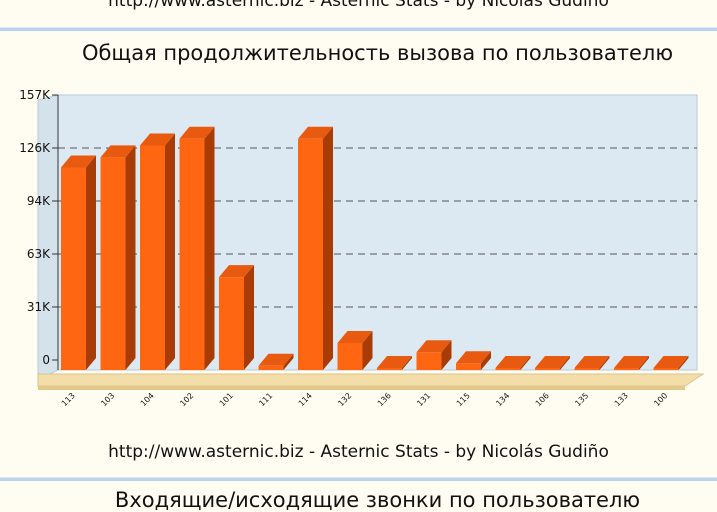 This screenshot has height=512, width=717. What do you see at coordinates (39, 254) in the screenshot?
I see `y-tick-label: 63K` at bounding box center [39, 254].